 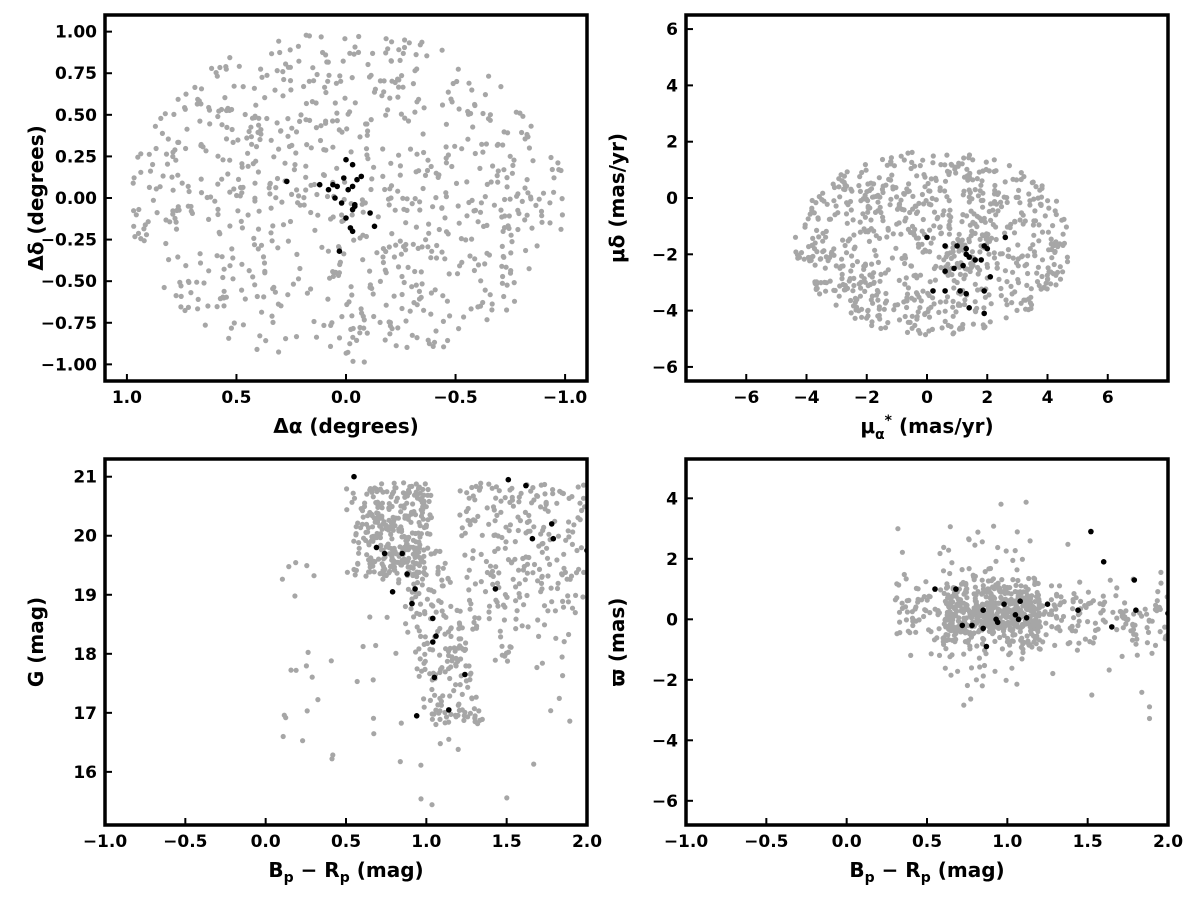 What do you see at coordinates (76, 157) in the screenshot?
I see `y-tick-label: 0.25` at bounding box center [76, 157].